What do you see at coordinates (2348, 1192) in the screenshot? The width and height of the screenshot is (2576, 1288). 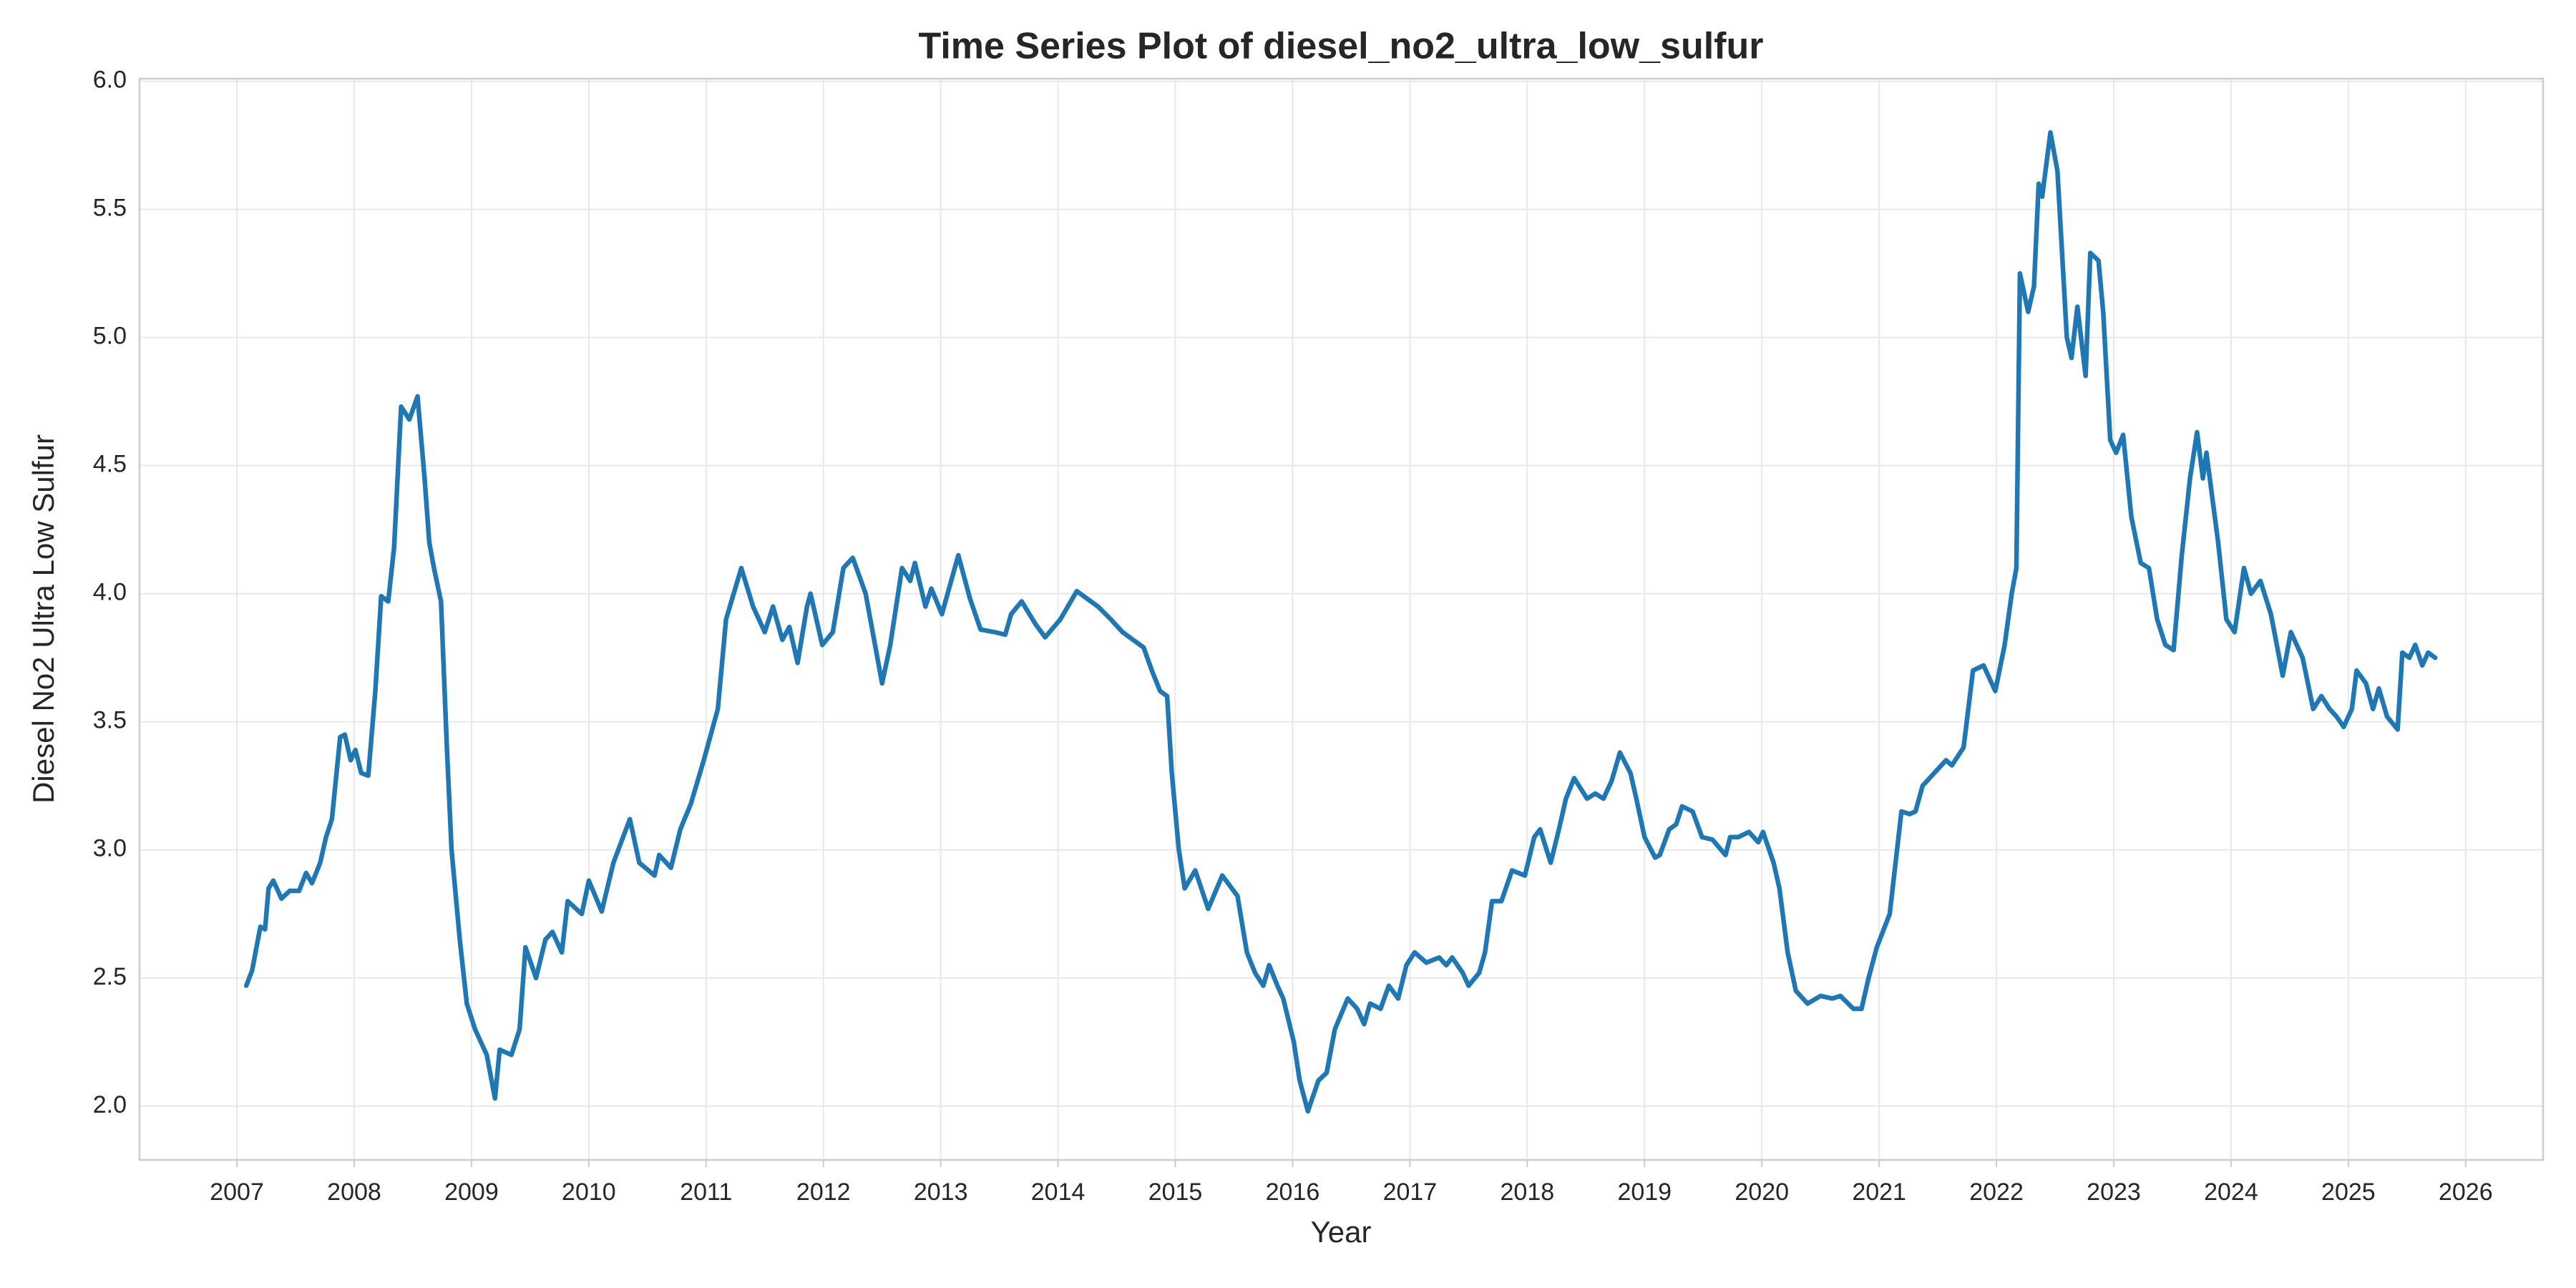 I see `x-tick-label: 2025` at bounding box center [2348, 1192].